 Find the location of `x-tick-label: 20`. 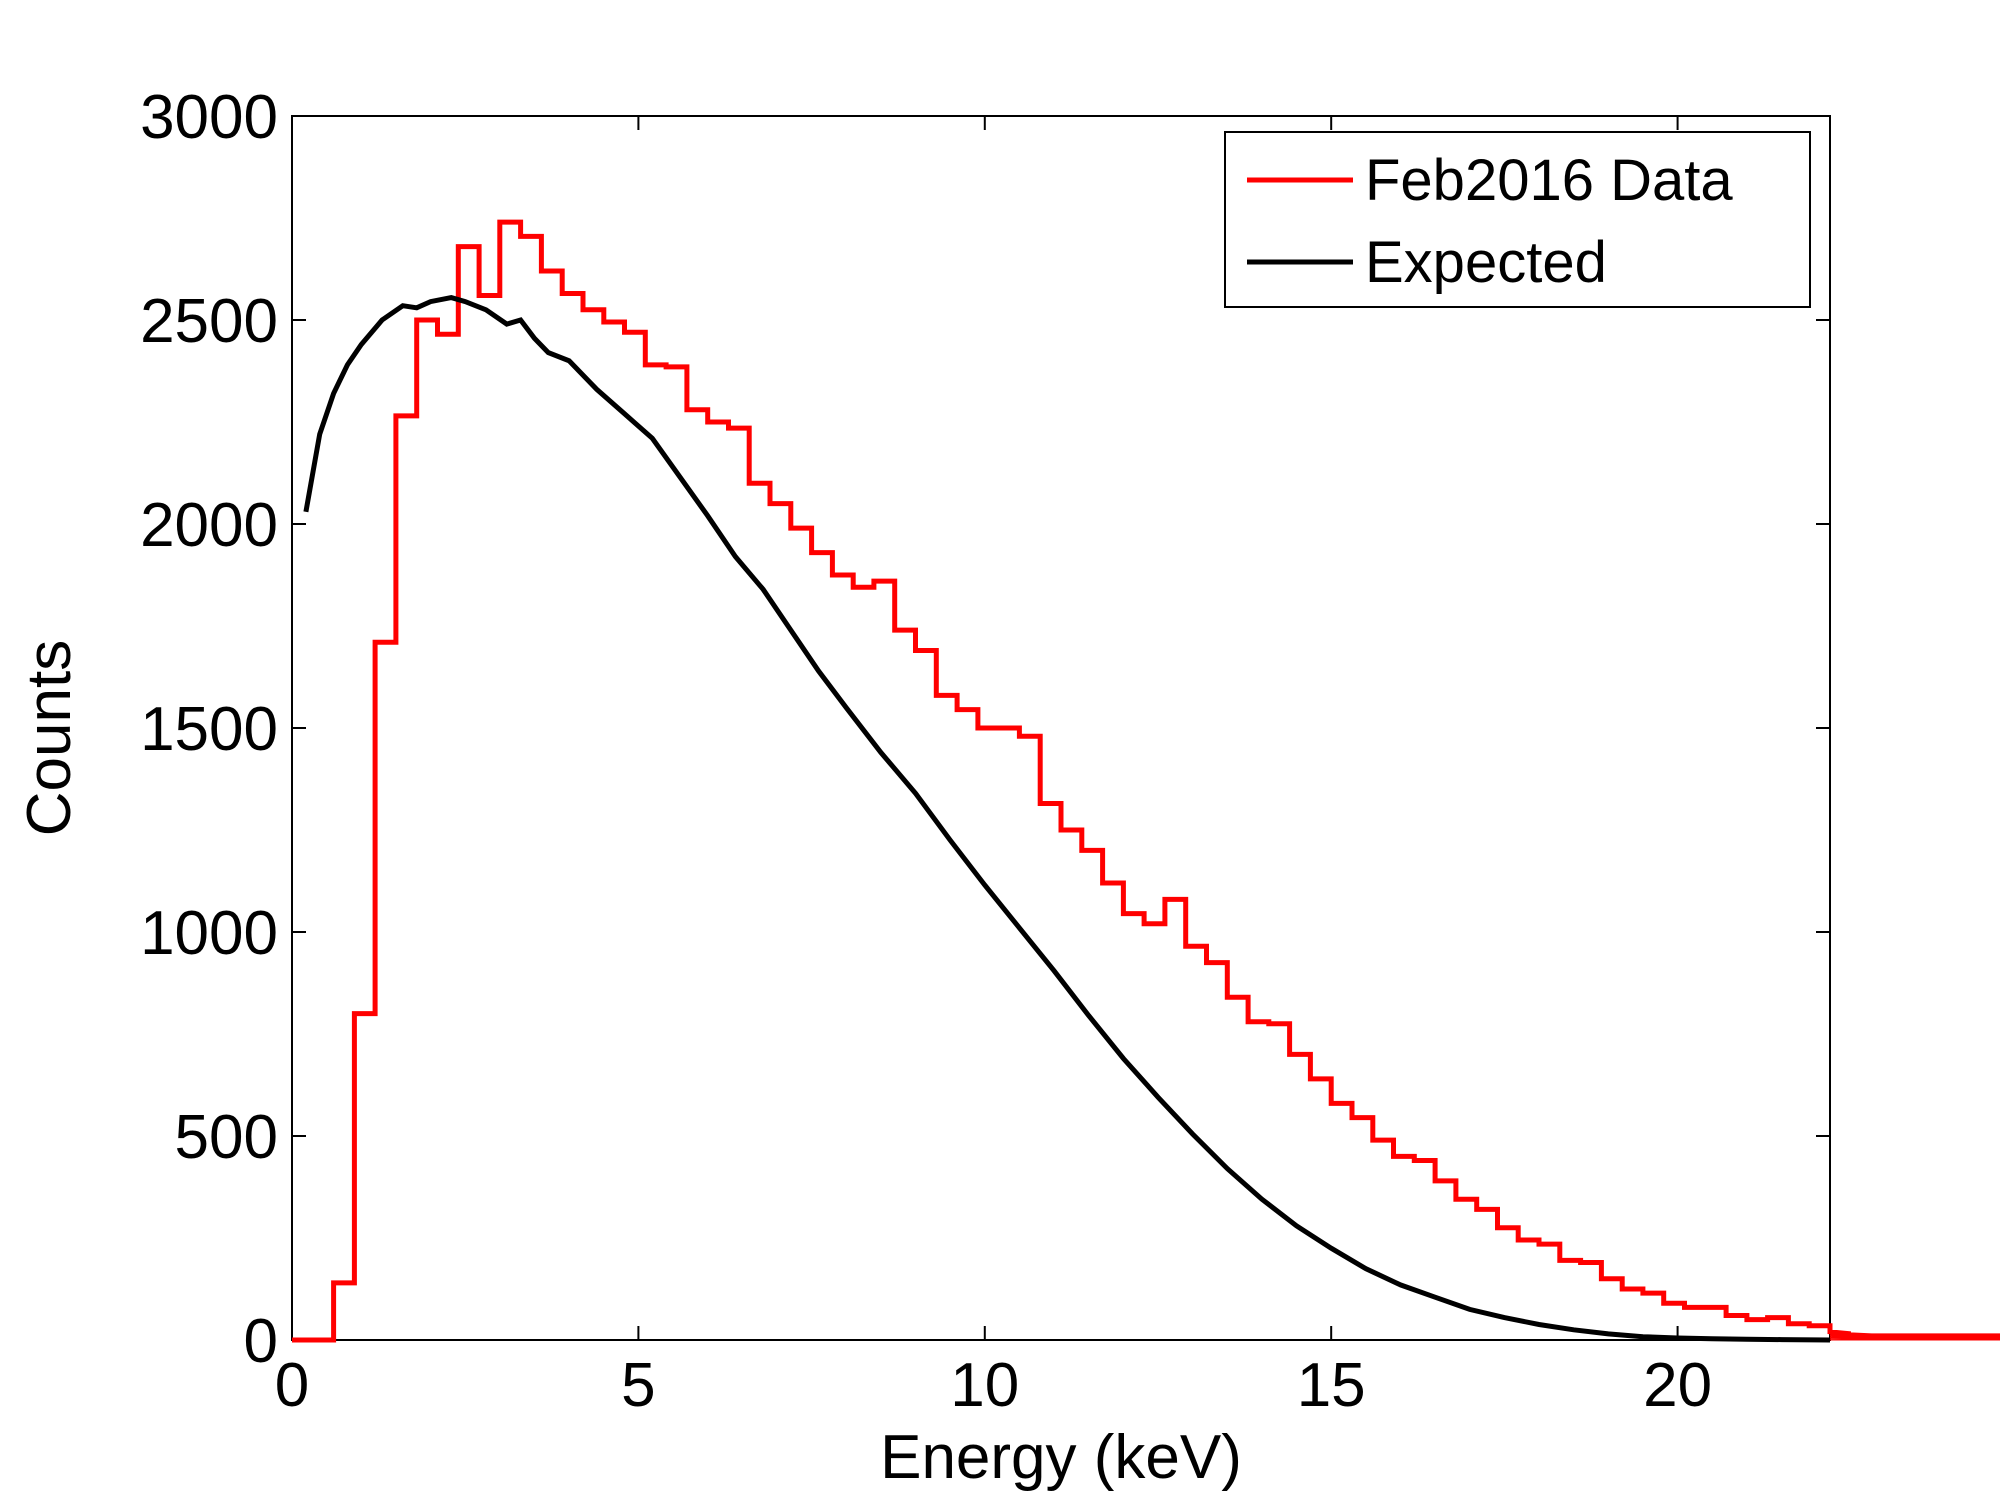

x-tick-label: 20 is located at coordinates (1677, 1385).